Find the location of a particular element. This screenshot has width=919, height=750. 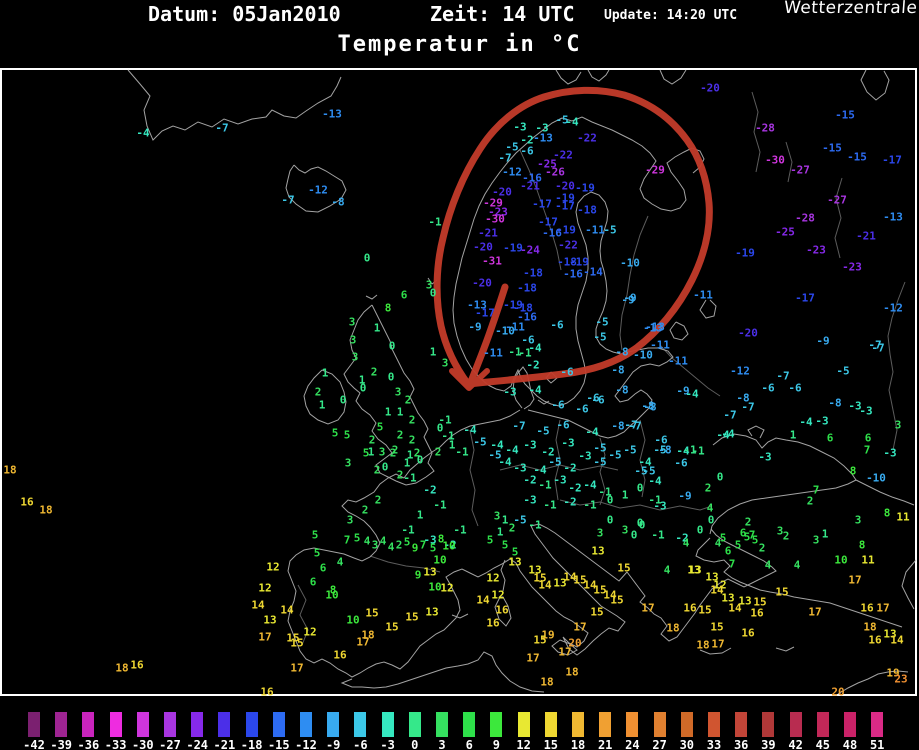

station-temperature: 9 is located at coordinates (418, 575).